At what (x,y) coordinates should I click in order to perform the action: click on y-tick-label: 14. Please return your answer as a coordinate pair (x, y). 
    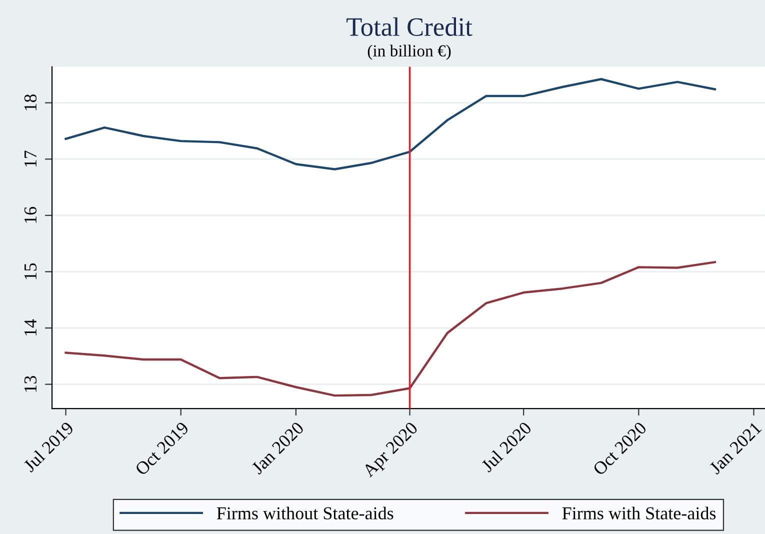
    Looking at the image, I should click on (30, 327).